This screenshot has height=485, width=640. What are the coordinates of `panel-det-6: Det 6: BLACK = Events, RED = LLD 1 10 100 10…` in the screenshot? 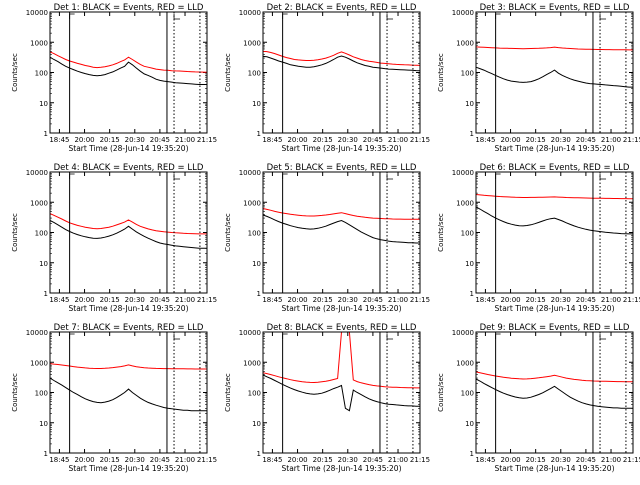 It's located at (538, 238).